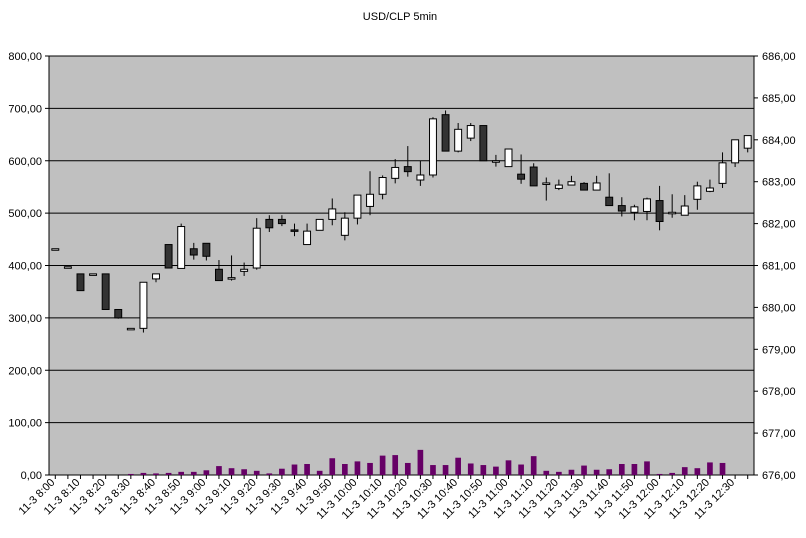  Describe the element at coordinates (25, 267) in the screenshot. I see `left-tick-label: 400,00` at that location.